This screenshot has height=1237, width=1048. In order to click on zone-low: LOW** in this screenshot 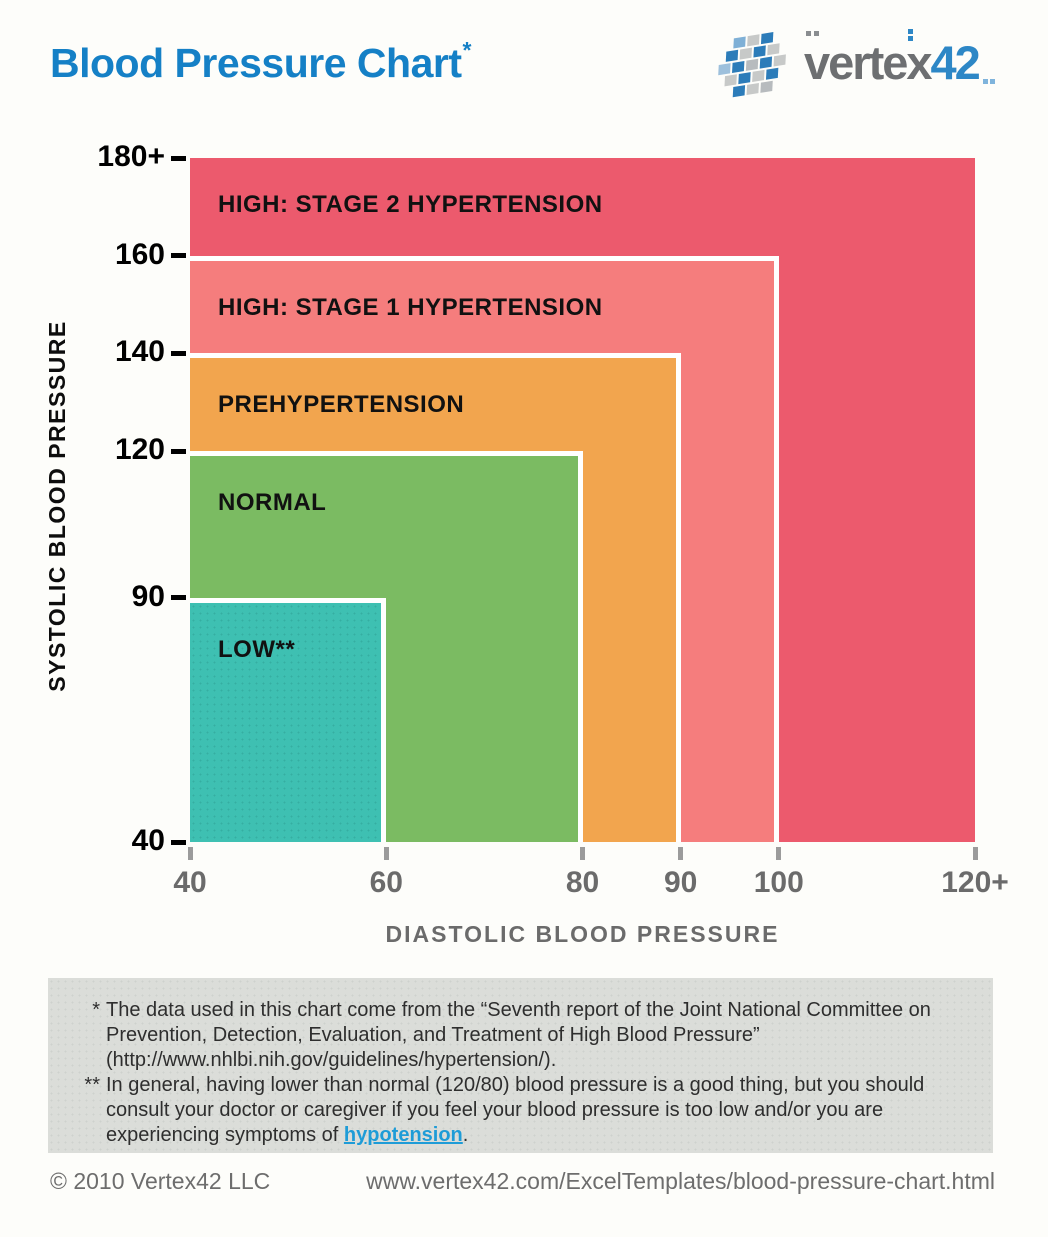, I will do `click(288, 719)`.